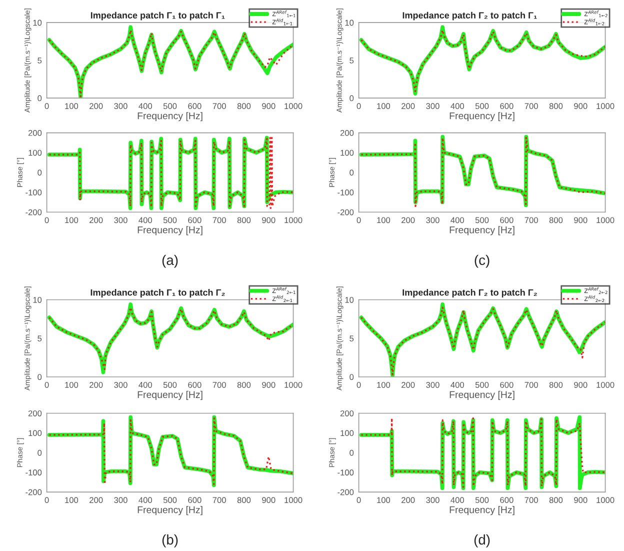 Image resolution: width=624 pixels, height=551 pixels. Describe the element at coordinates (157, 293) in the screenshot. I see `chart-title: Impedance patch Γ₁ to patch Γ₂` at that location.